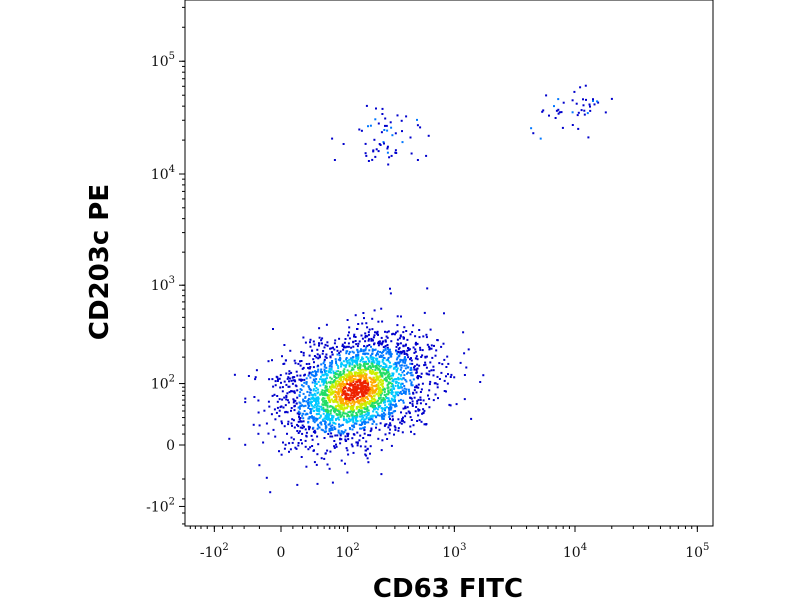 Image resolution: width=800 pixels, height=600 pixels. I want to click on y-tick-label: 10⁵, so click(163, 60).